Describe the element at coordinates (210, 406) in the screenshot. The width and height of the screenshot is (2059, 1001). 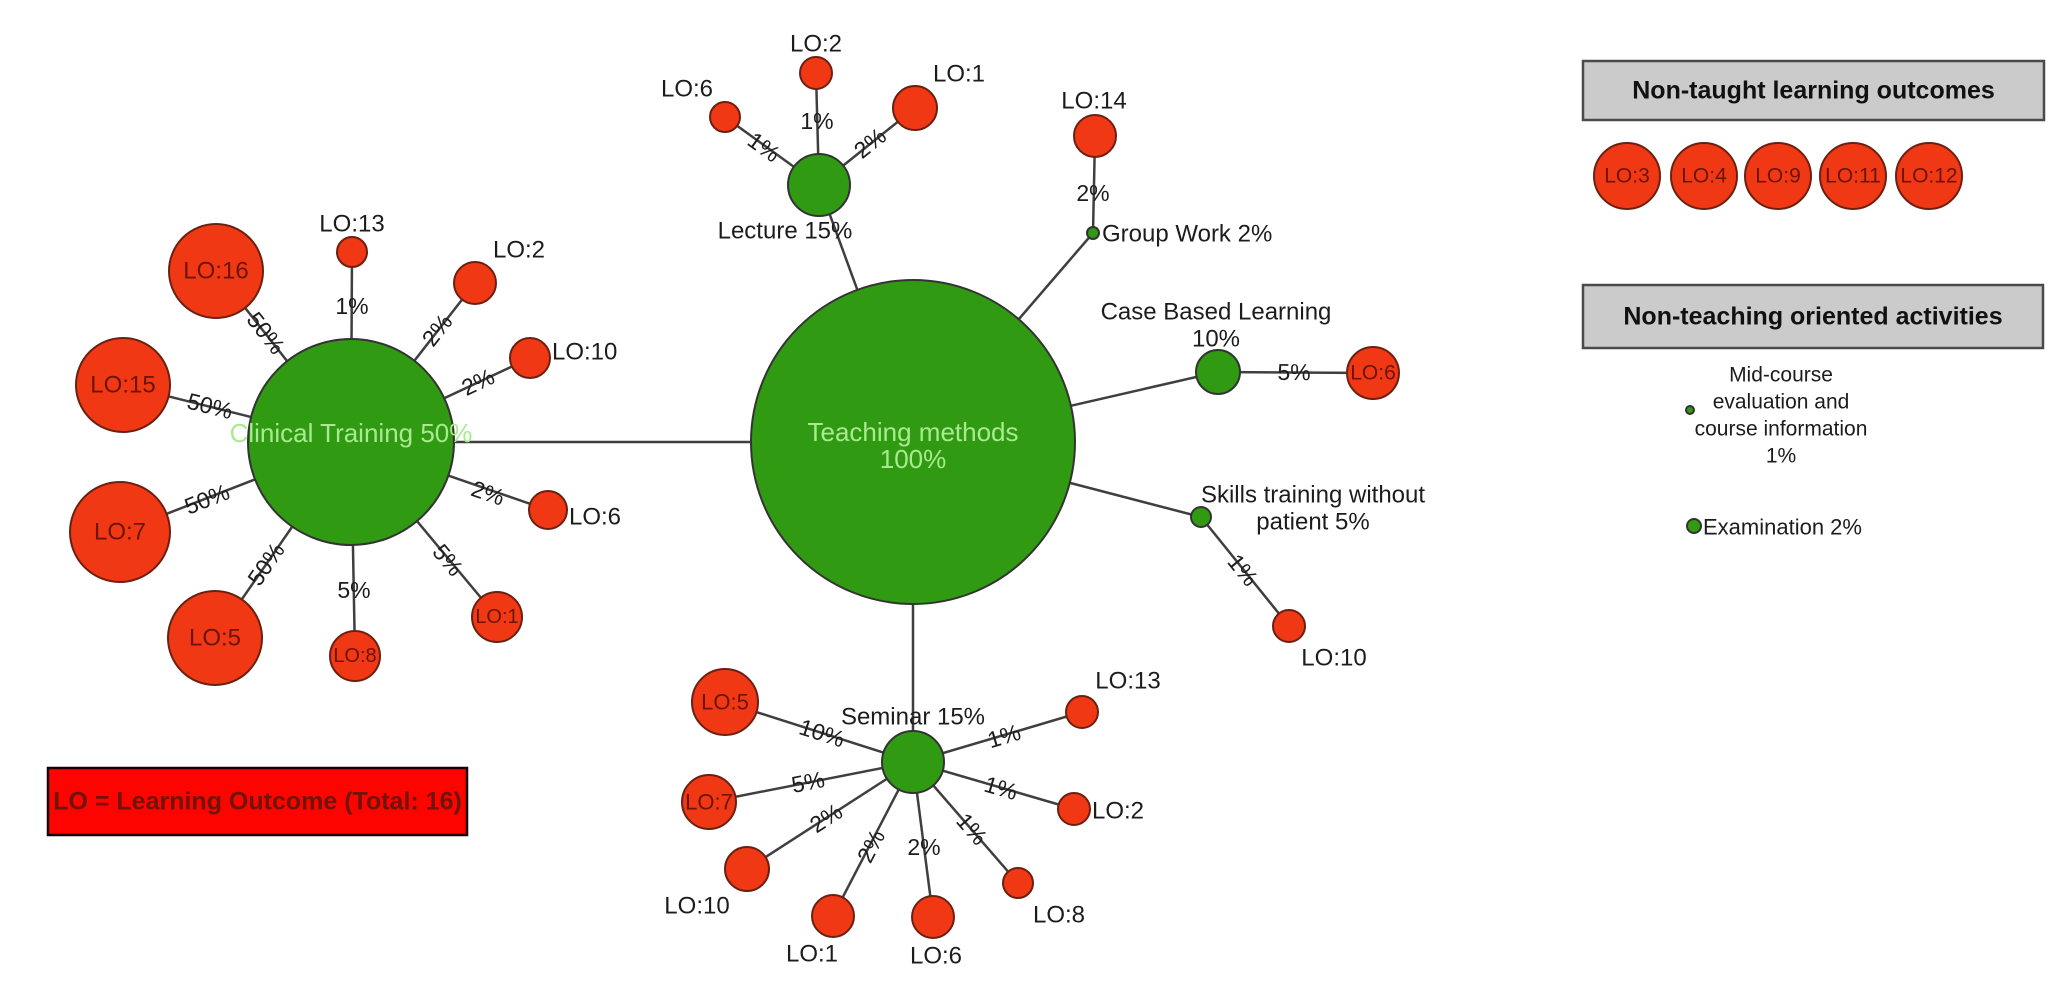
I see `edge-label-clinical-clin-lo15: 50%` at that location.